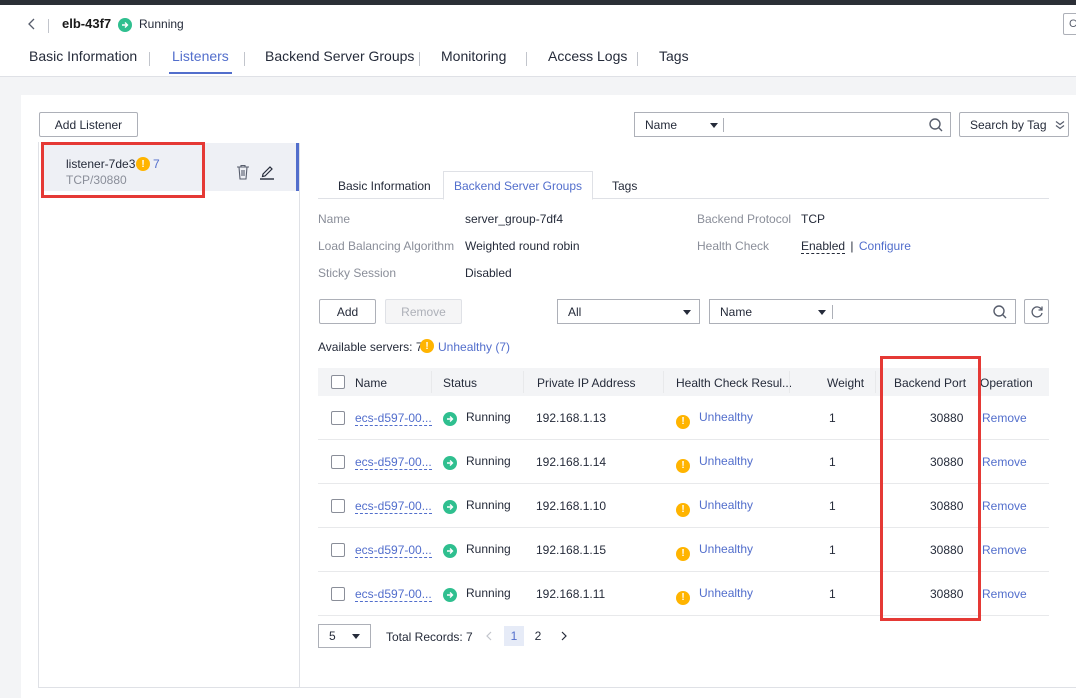 The image size is (1076, 698). What do you see at coordinates (924, 311) in the screenshot?
I see `server-search-input` at bounding box center [924, 311].